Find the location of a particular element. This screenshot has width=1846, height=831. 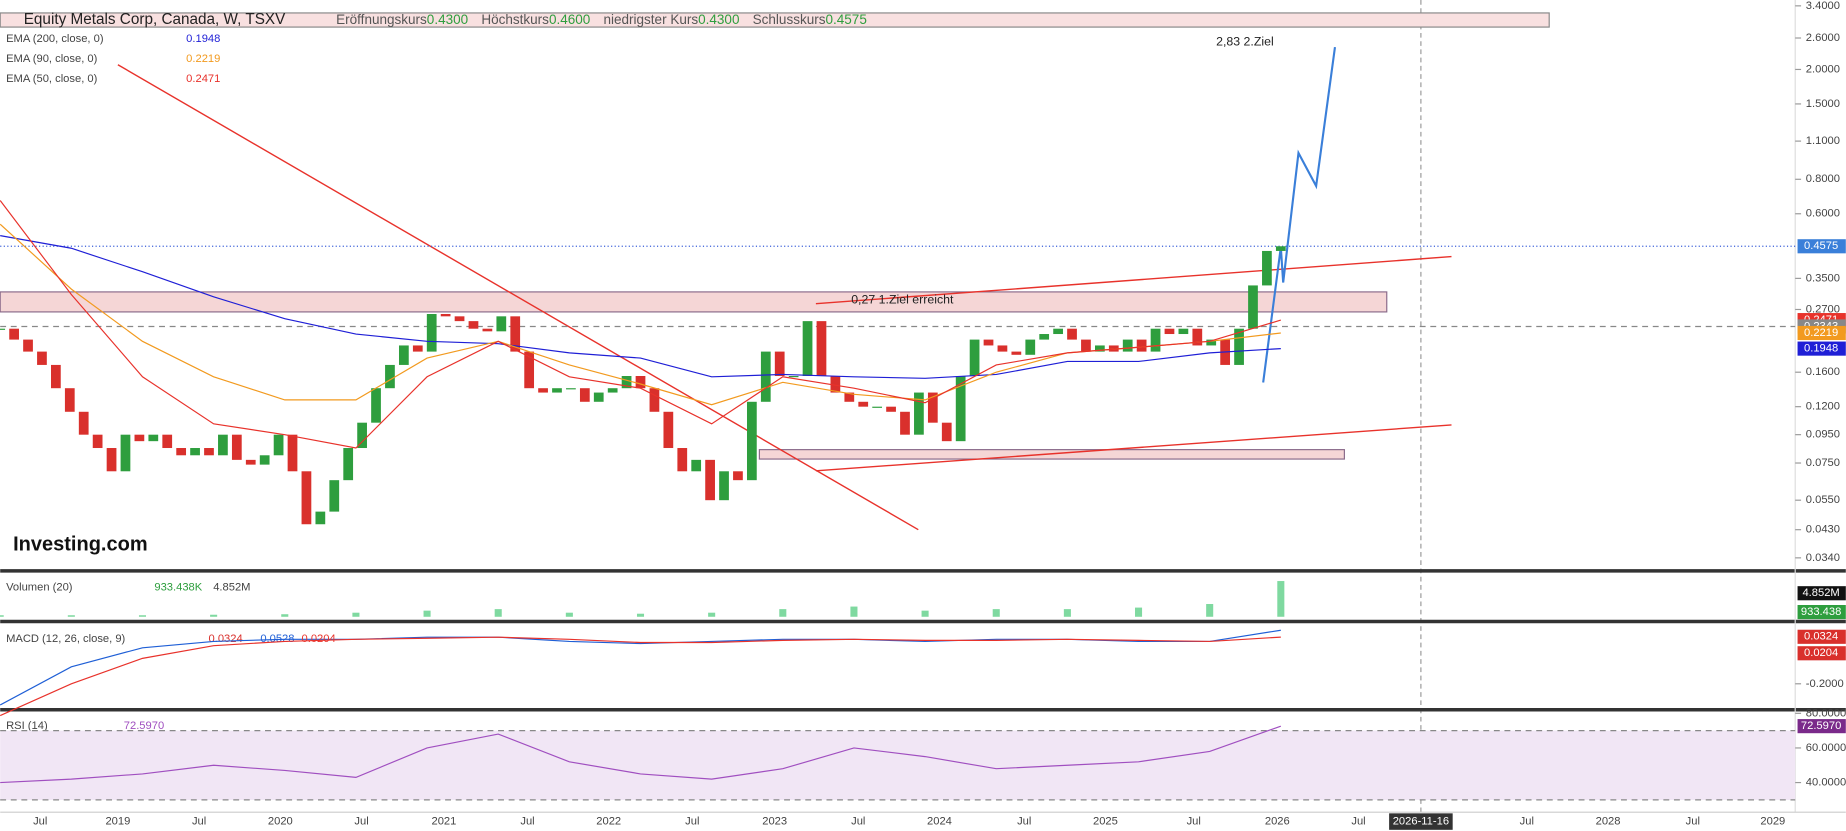

badge-volume-2: 933.438 is located at coordinates (1821, 612).